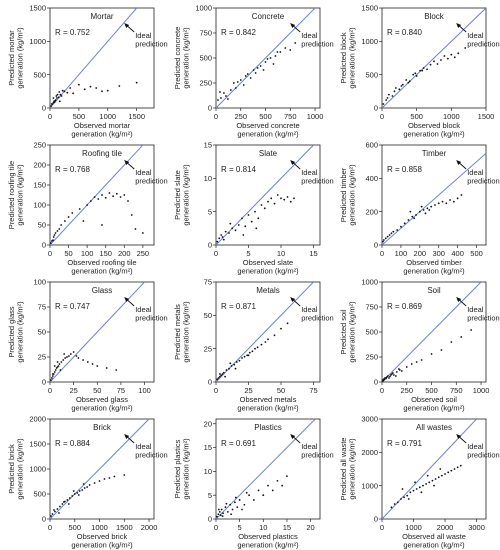 The image size is (500, 550). What do you see at coordinates (37, 419) in the screenshot?
I see `y-tick-label: 2000` at bounding box center [37, 419].